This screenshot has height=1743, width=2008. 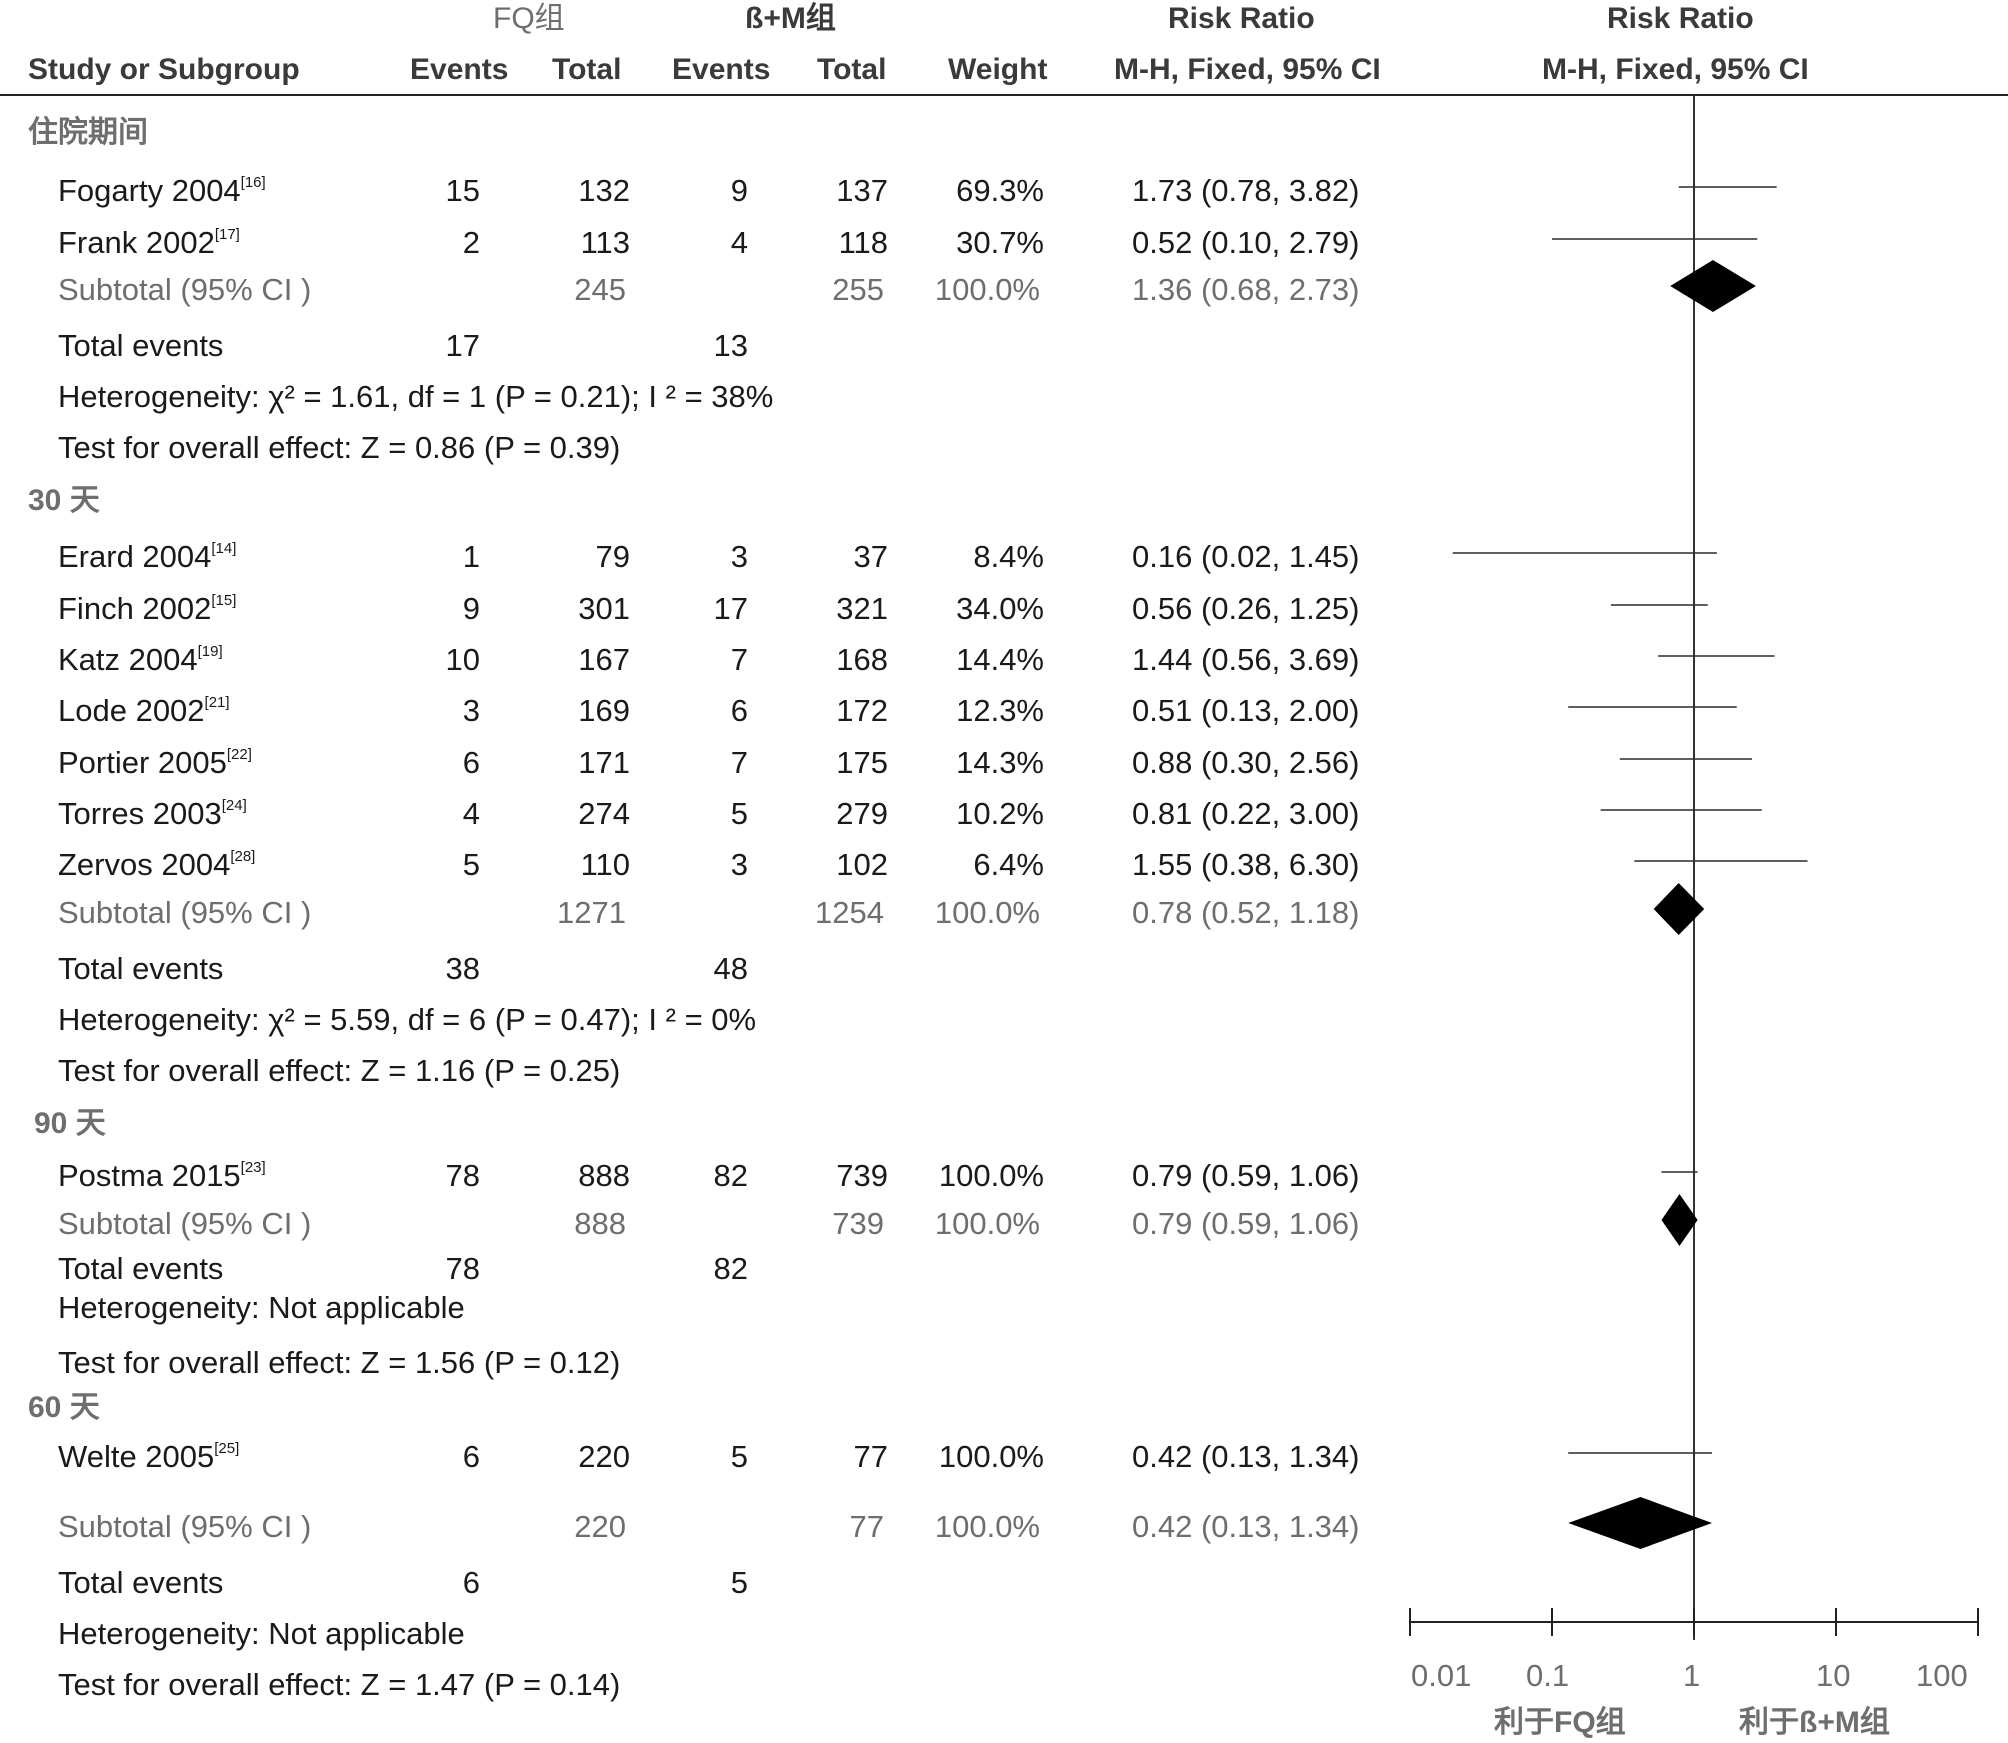 What do you see at coordinates (600, 289) in the screenshot?
I see `subtotal-total1: 245` at bounding box center [600, 289].